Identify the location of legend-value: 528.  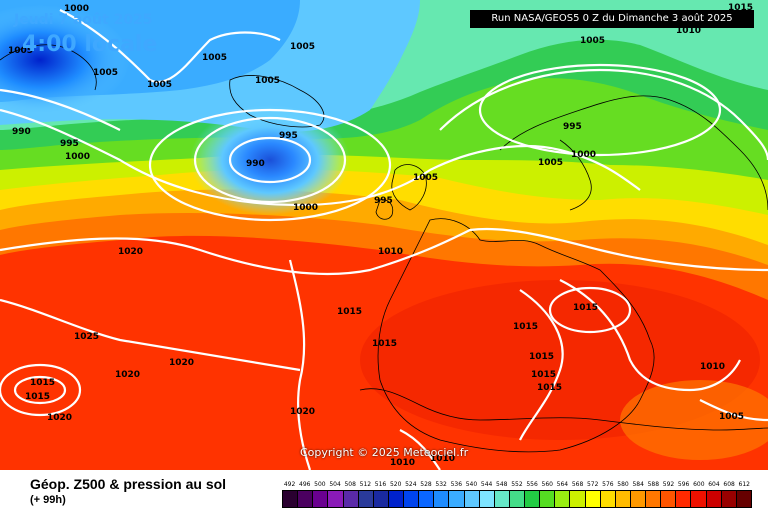
(426, 484).